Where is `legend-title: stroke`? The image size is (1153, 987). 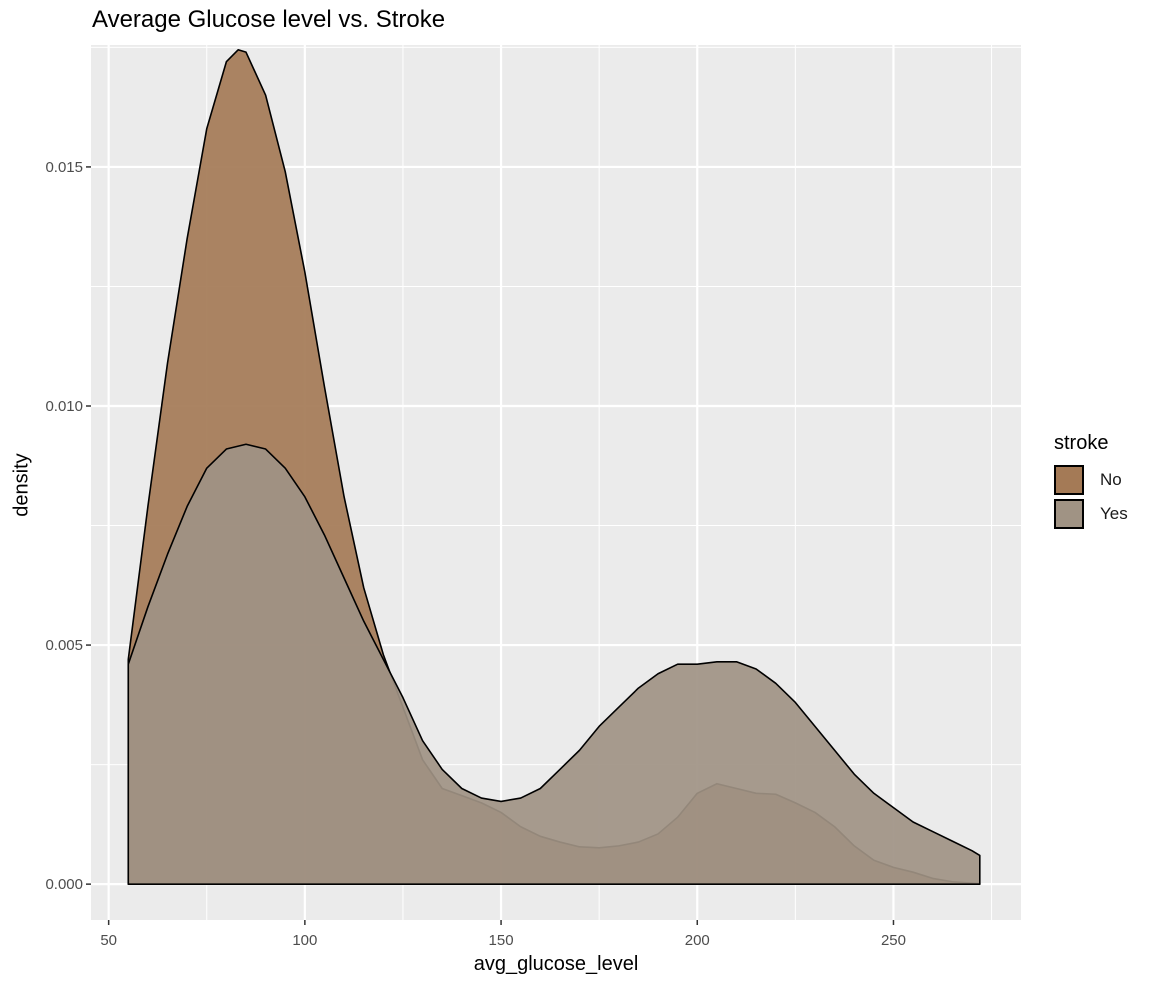 legend-title: stroke is located at coordinates (1081, 443).